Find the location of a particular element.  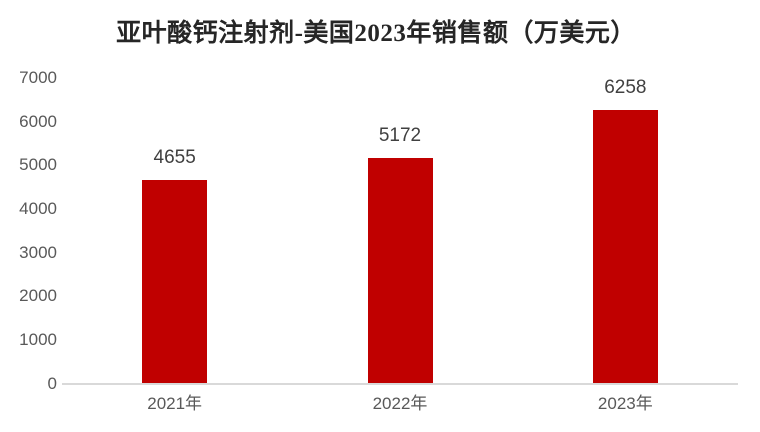

y-axis-tick-label: 3000 is located at coordinates (38, 252).